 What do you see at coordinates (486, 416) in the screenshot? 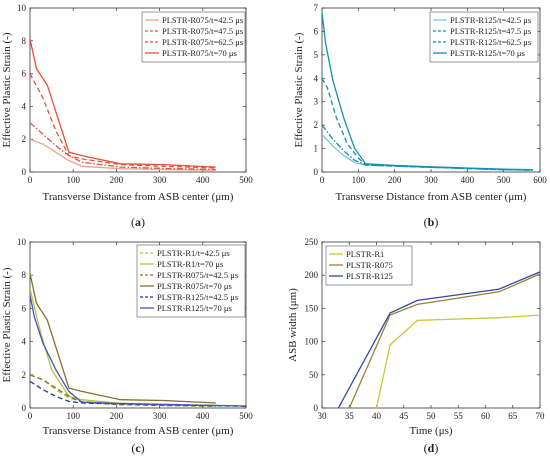
I see `x-tick-label: 60` at bounding box center [486, 416].